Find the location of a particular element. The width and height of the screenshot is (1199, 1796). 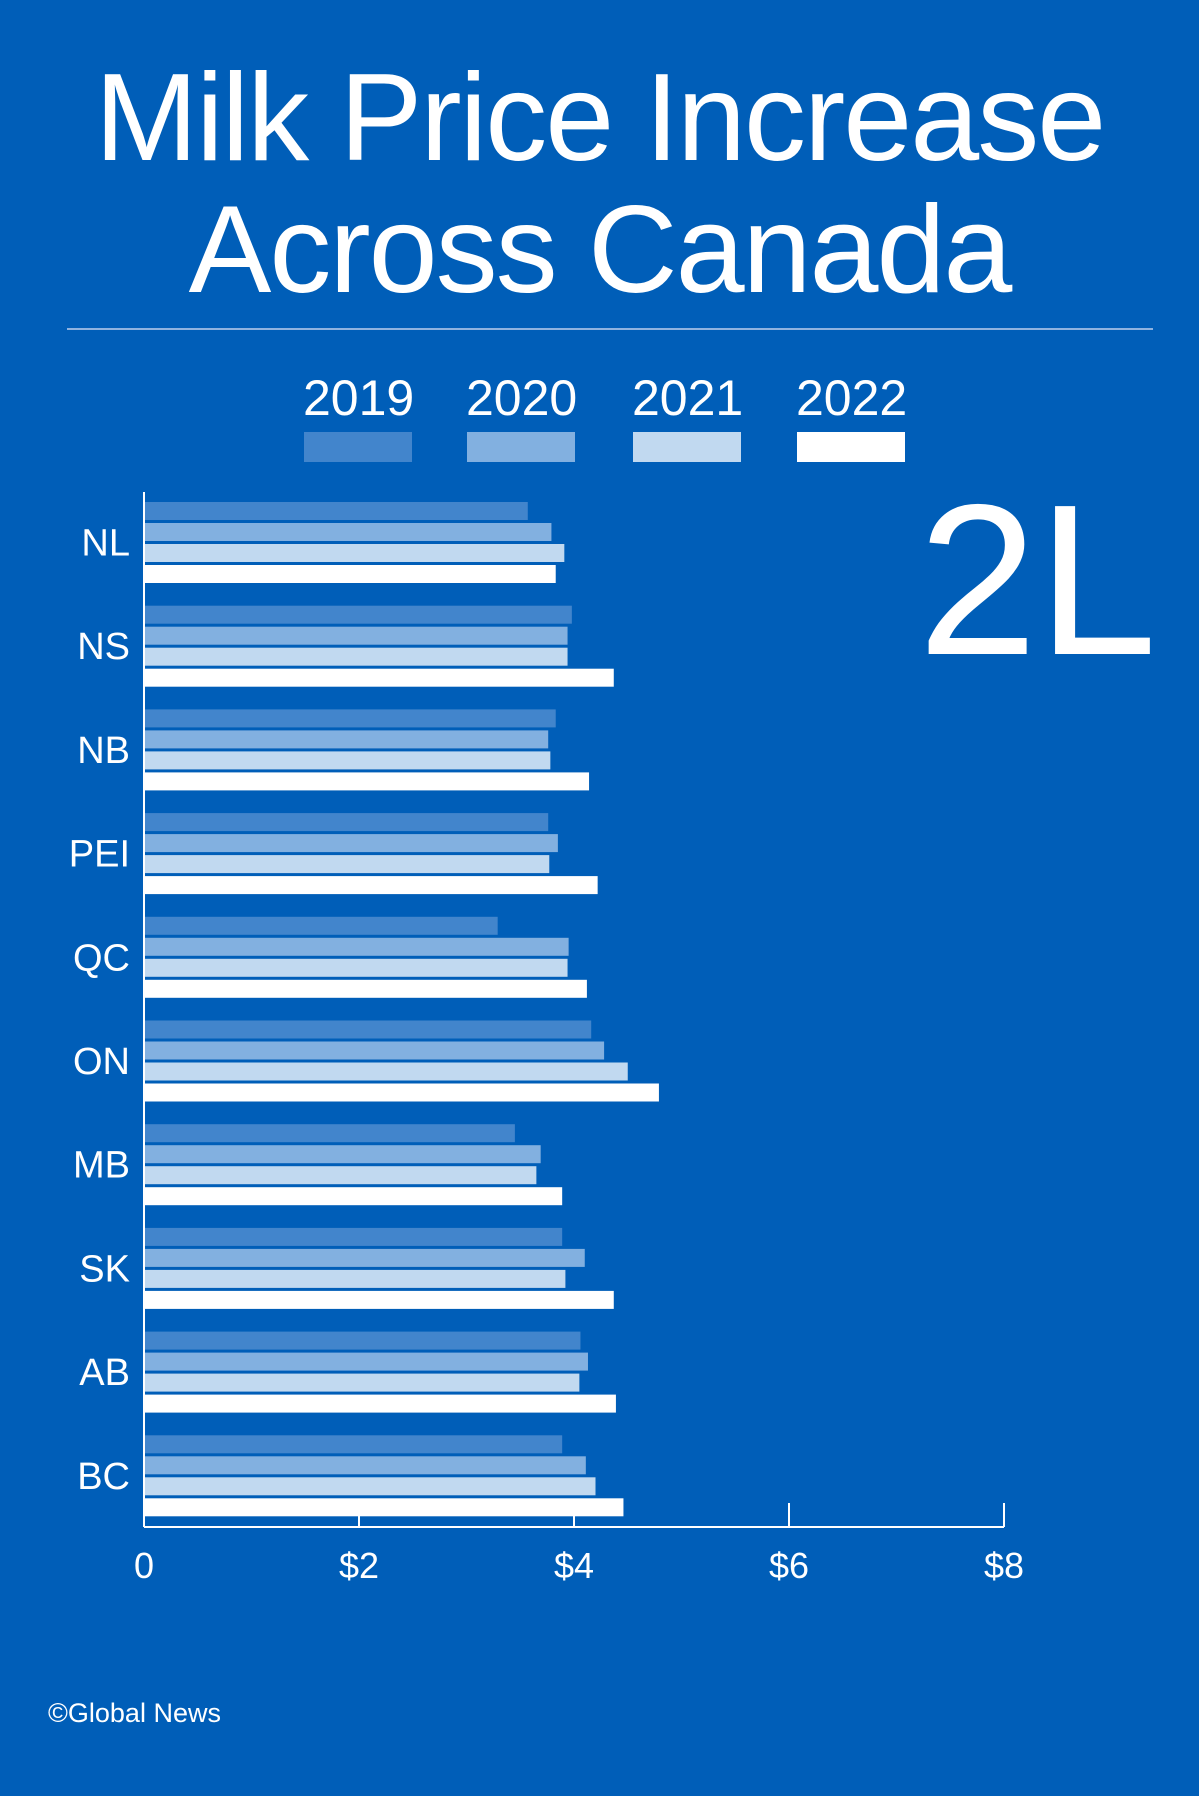

title-line-1: Milk Price Increase is located at coordinates (600, 118).